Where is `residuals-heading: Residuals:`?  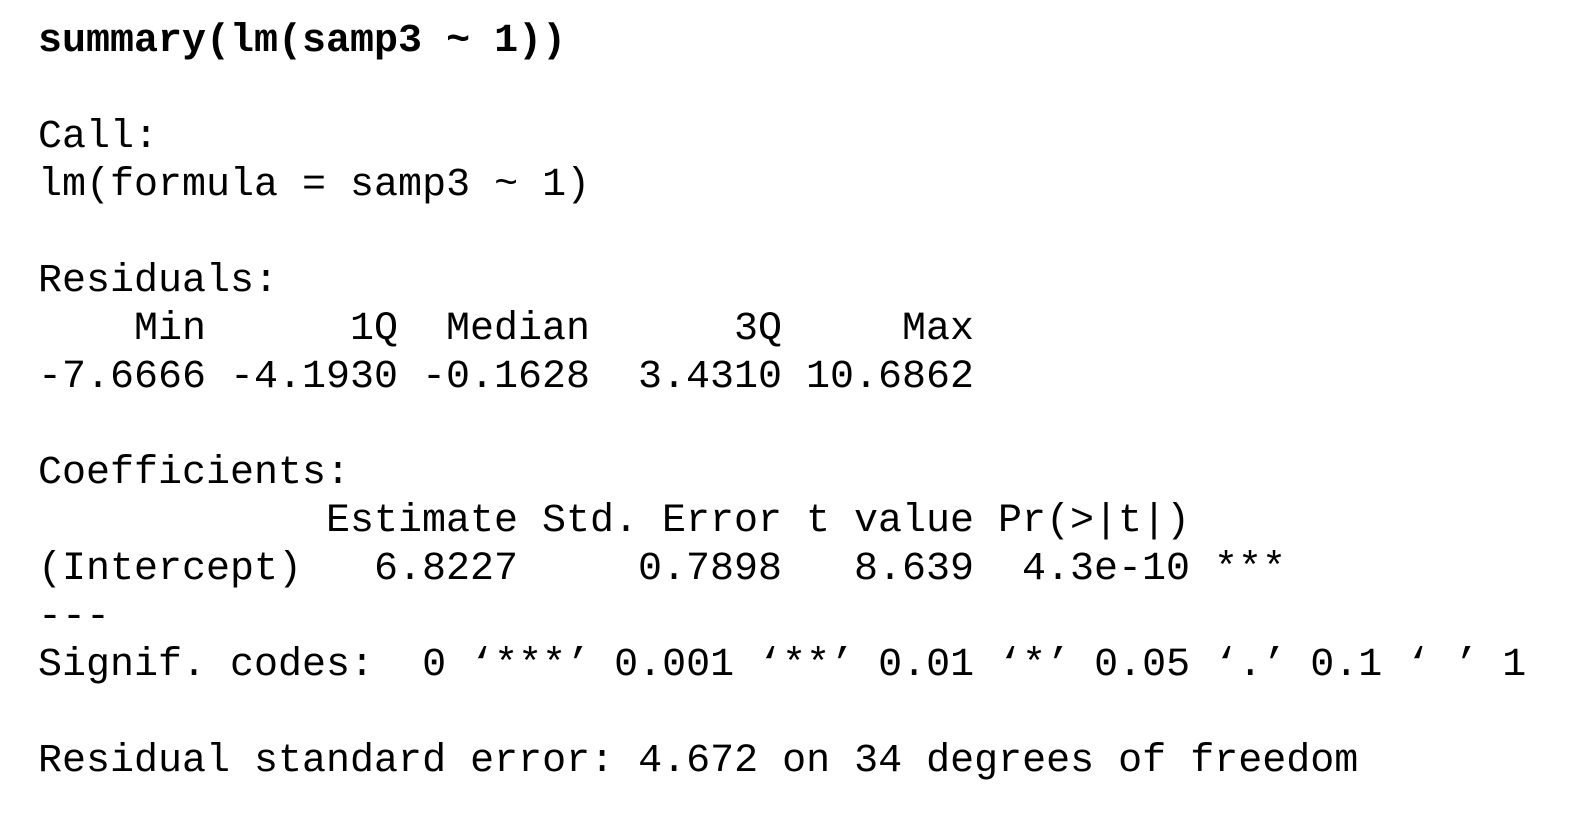
residuals-heading: Residuals: is located at coordinates (158, 281).